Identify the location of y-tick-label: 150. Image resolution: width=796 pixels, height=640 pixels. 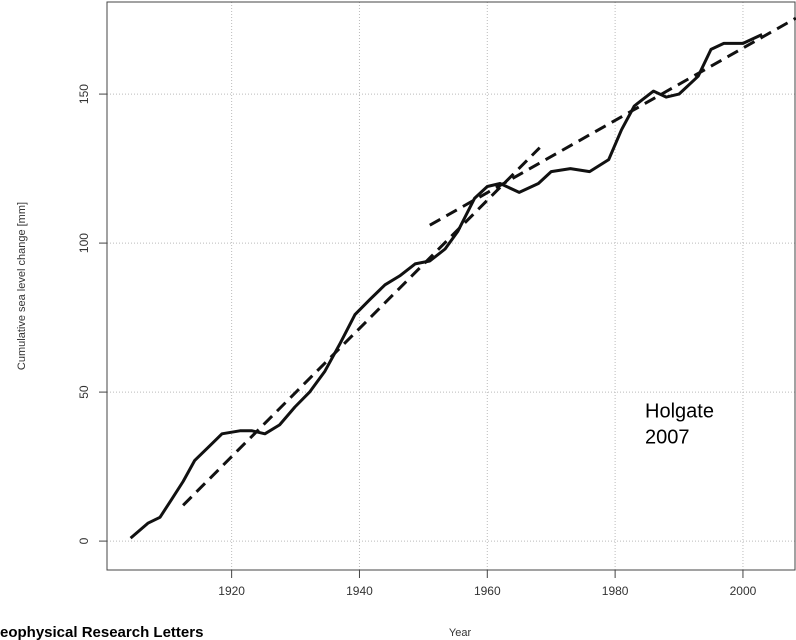
(84, 94).